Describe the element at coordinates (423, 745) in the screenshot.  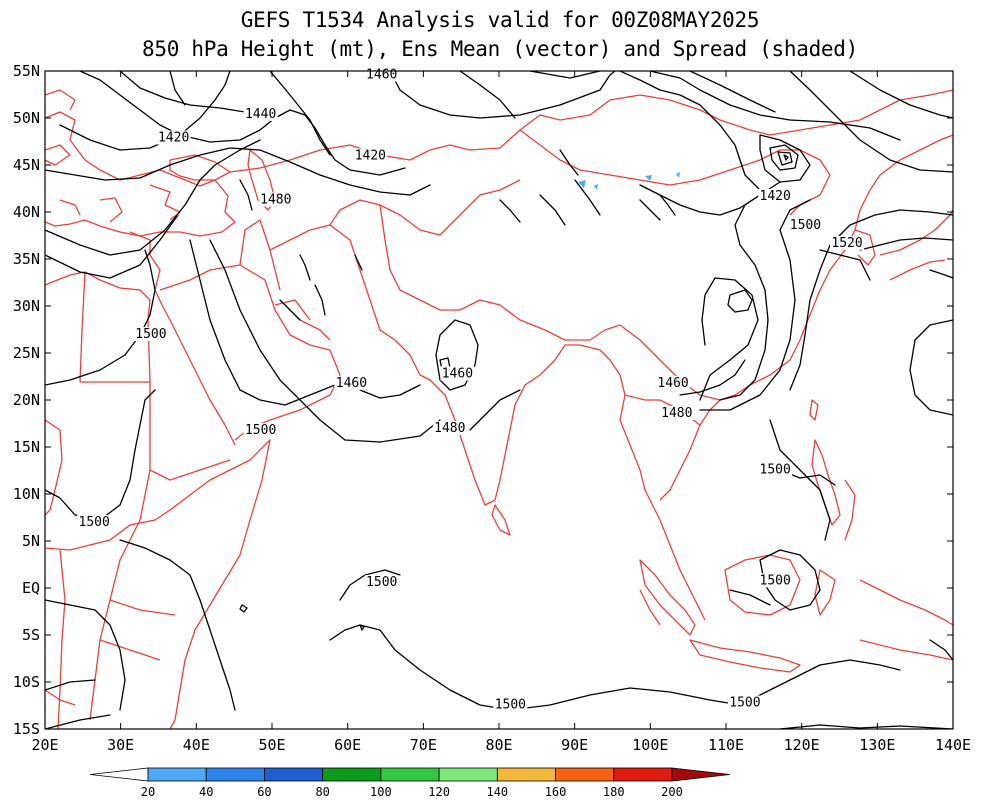
I see `lon-tick-label: 70E` at that location.